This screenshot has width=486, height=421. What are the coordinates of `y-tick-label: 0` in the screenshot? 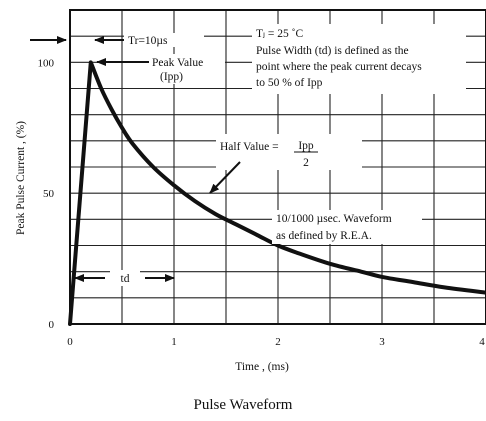 It's located at (52, 325).